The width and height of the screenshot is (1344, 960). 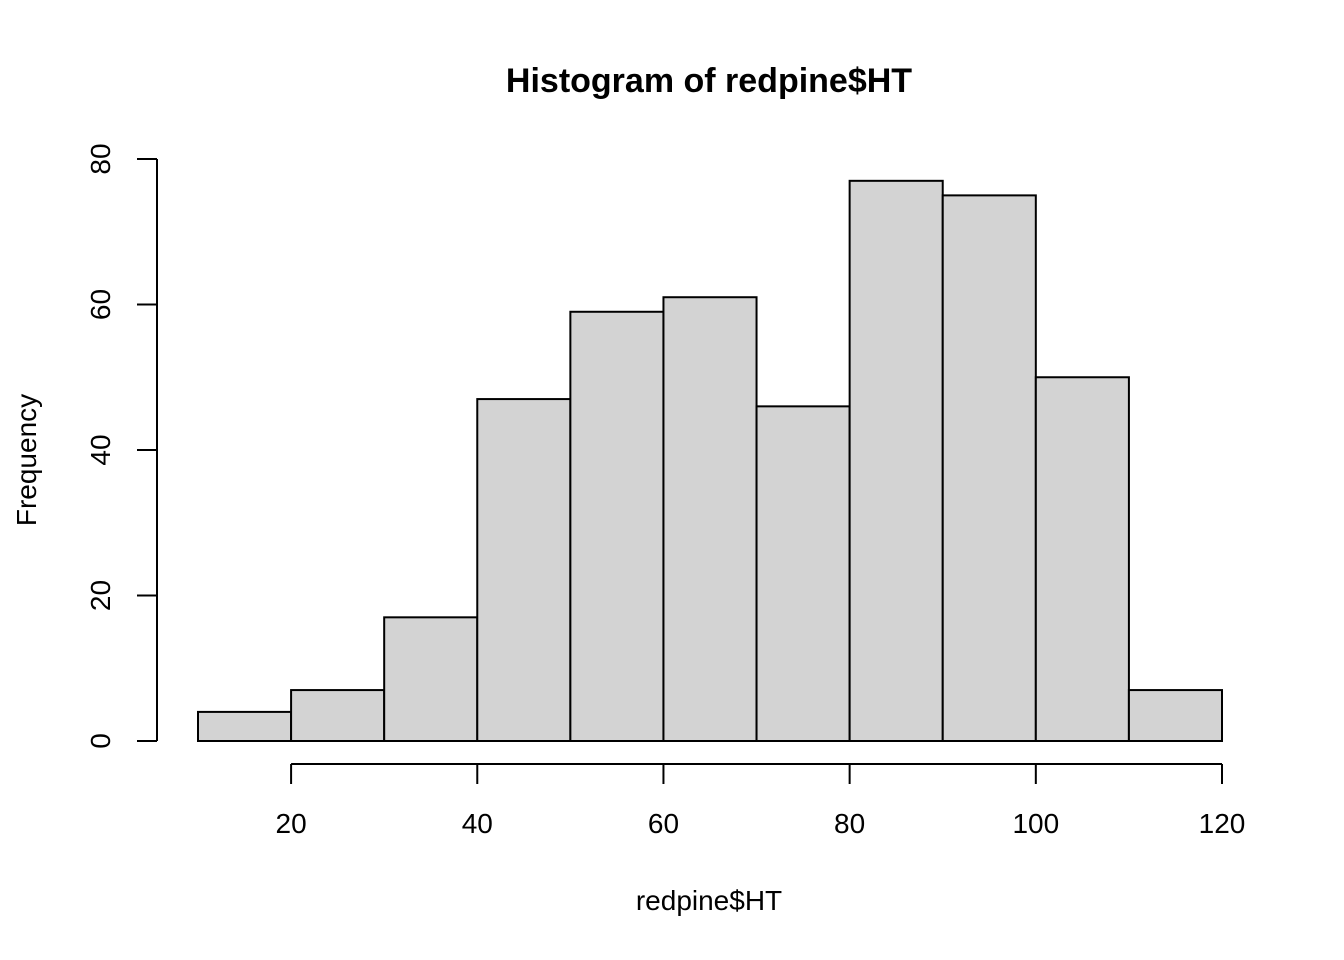 I want to click on y-axis-label: Frequency, so click(x=26, y=460).